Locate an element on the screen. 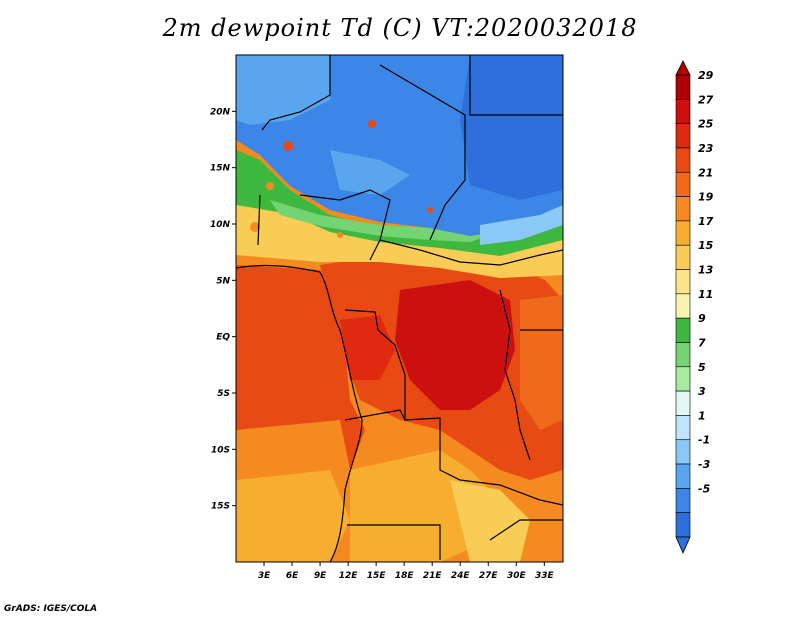 The width and height of the screenshot is (800, 618). lat-label: EQ is located at coordinates (223, 338).